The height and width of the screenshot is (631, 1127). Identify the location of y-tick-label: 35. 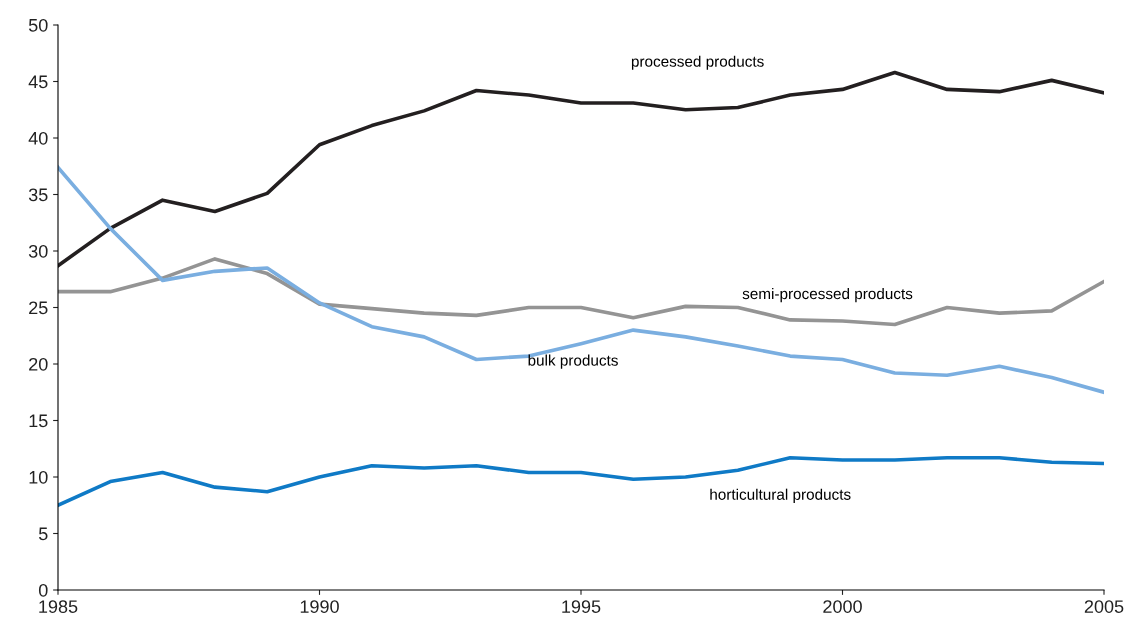
(38, 195).